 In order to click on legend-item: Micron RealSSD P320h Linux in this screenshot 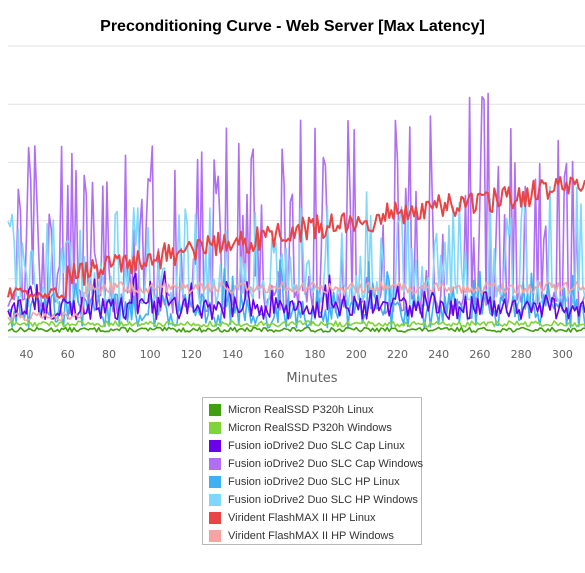, I will do `click(315, 410)`.